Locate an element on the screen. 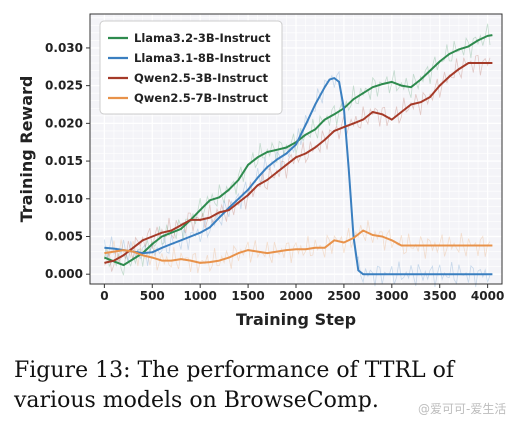 Image resolution: width=524 pixels, height=428 pixels. raw-trace is located at coordinates (297, 247).